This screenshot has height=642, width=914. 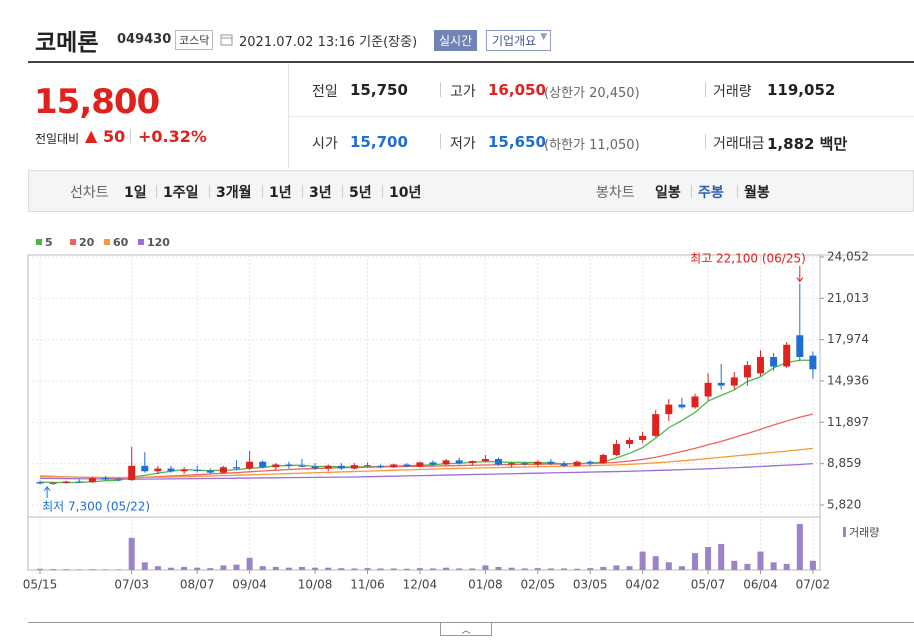 What do you see at coordinates (280, 193) in the screenshot?
I see `period-tab: 1년` at bounding box center [280, 193].